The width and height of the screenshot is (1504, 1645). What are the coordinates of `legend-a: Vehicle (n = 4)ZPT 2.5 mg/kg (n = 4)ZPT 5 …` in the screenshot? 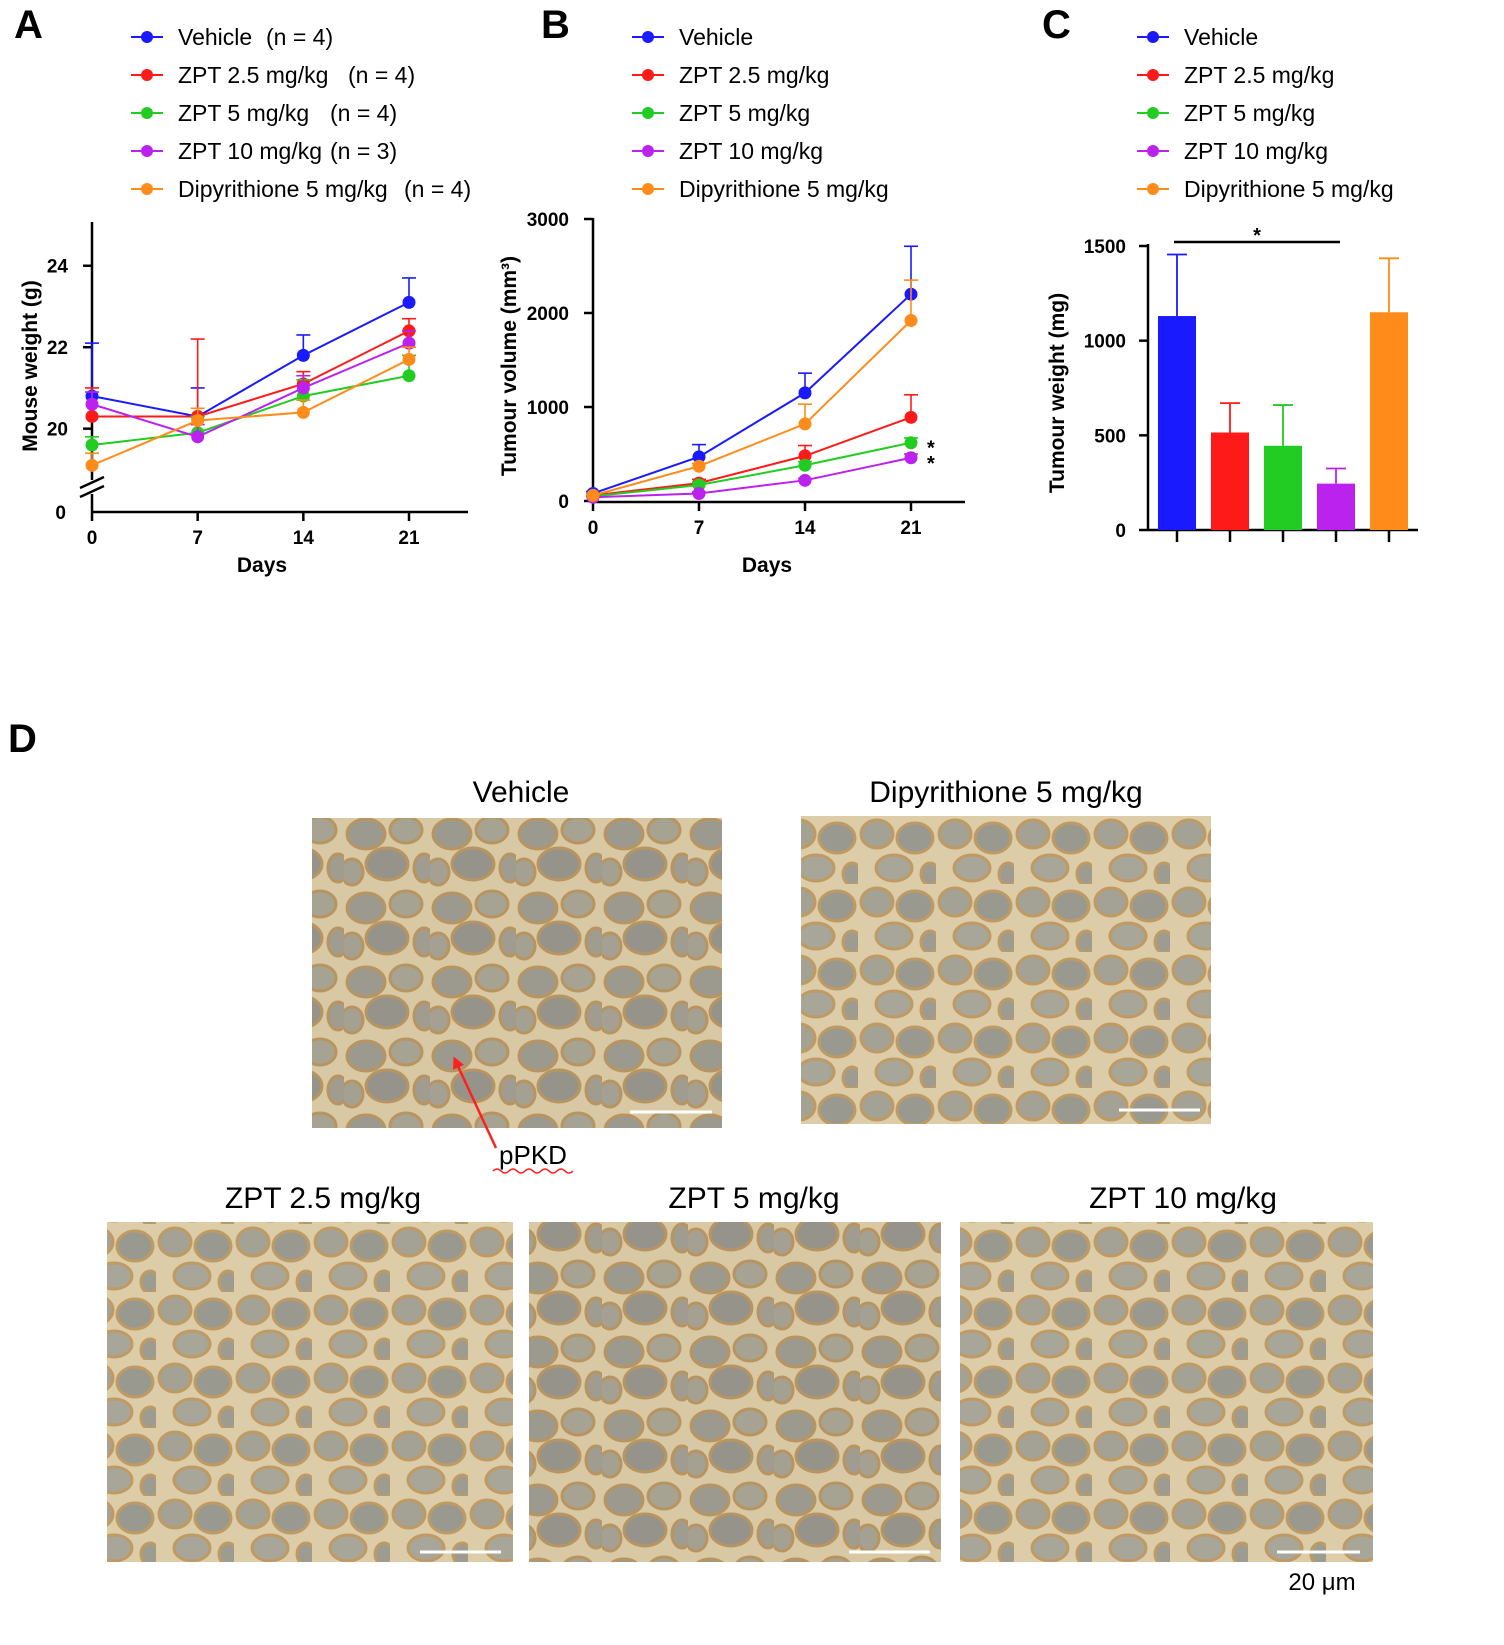 It's located at (301, 113).